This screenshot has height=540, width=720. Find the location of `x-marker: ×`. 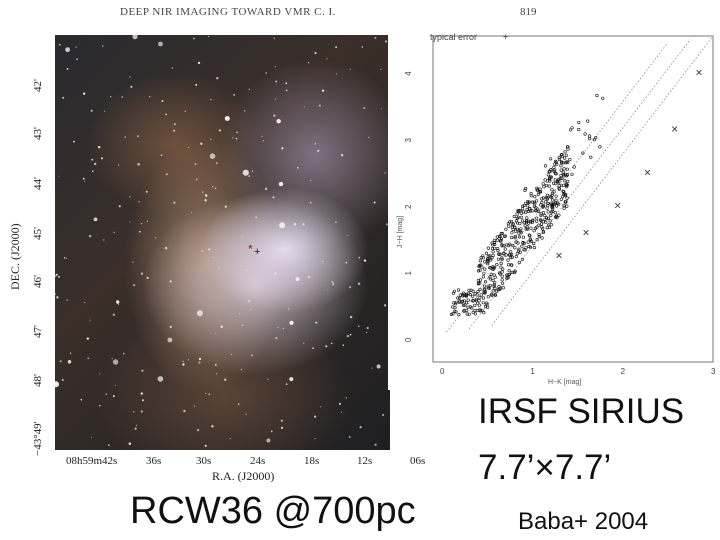

x-marker: × is located at coordinates (558, 256).